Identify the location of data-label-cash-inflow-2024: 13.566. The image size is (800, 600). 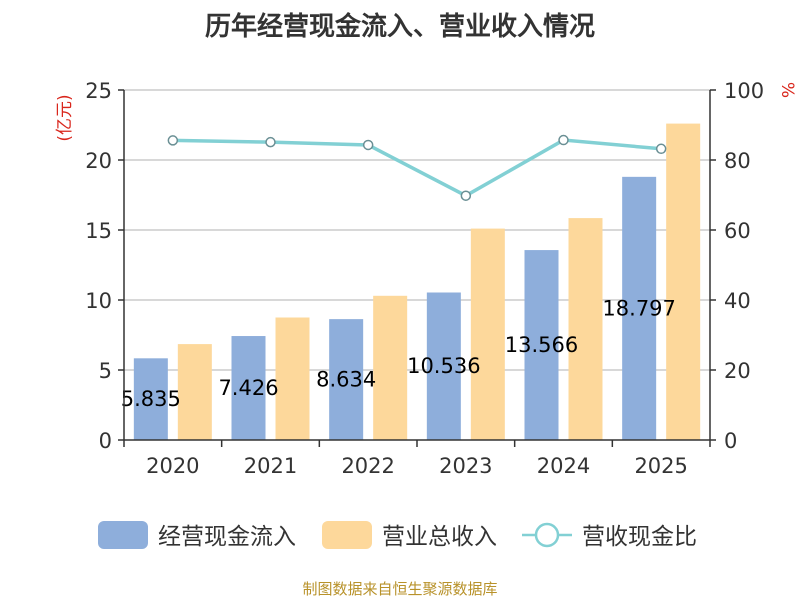
(541, 345).